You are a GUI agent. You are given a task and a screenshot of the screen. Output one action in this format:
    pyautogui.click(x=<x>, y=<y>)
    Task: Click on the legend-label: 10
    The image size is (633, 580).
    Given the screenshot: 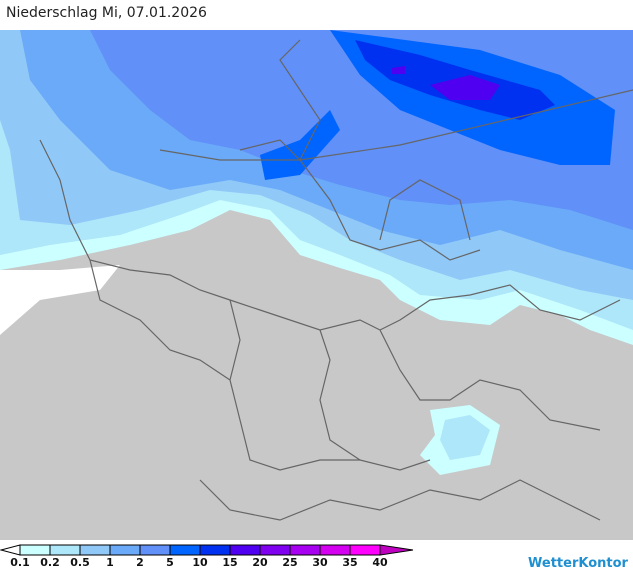 What is the action you would take?
    pyautogui.click(x=200, y=562)
    